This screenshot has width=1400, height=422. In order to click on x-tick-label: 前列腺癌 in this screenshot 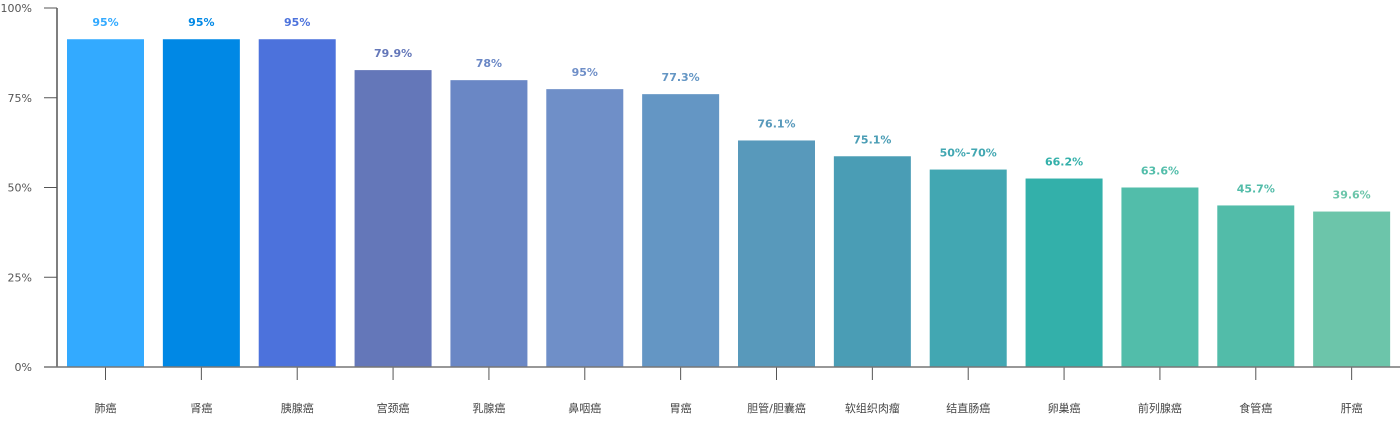, I will do `click(1160, 408)`.